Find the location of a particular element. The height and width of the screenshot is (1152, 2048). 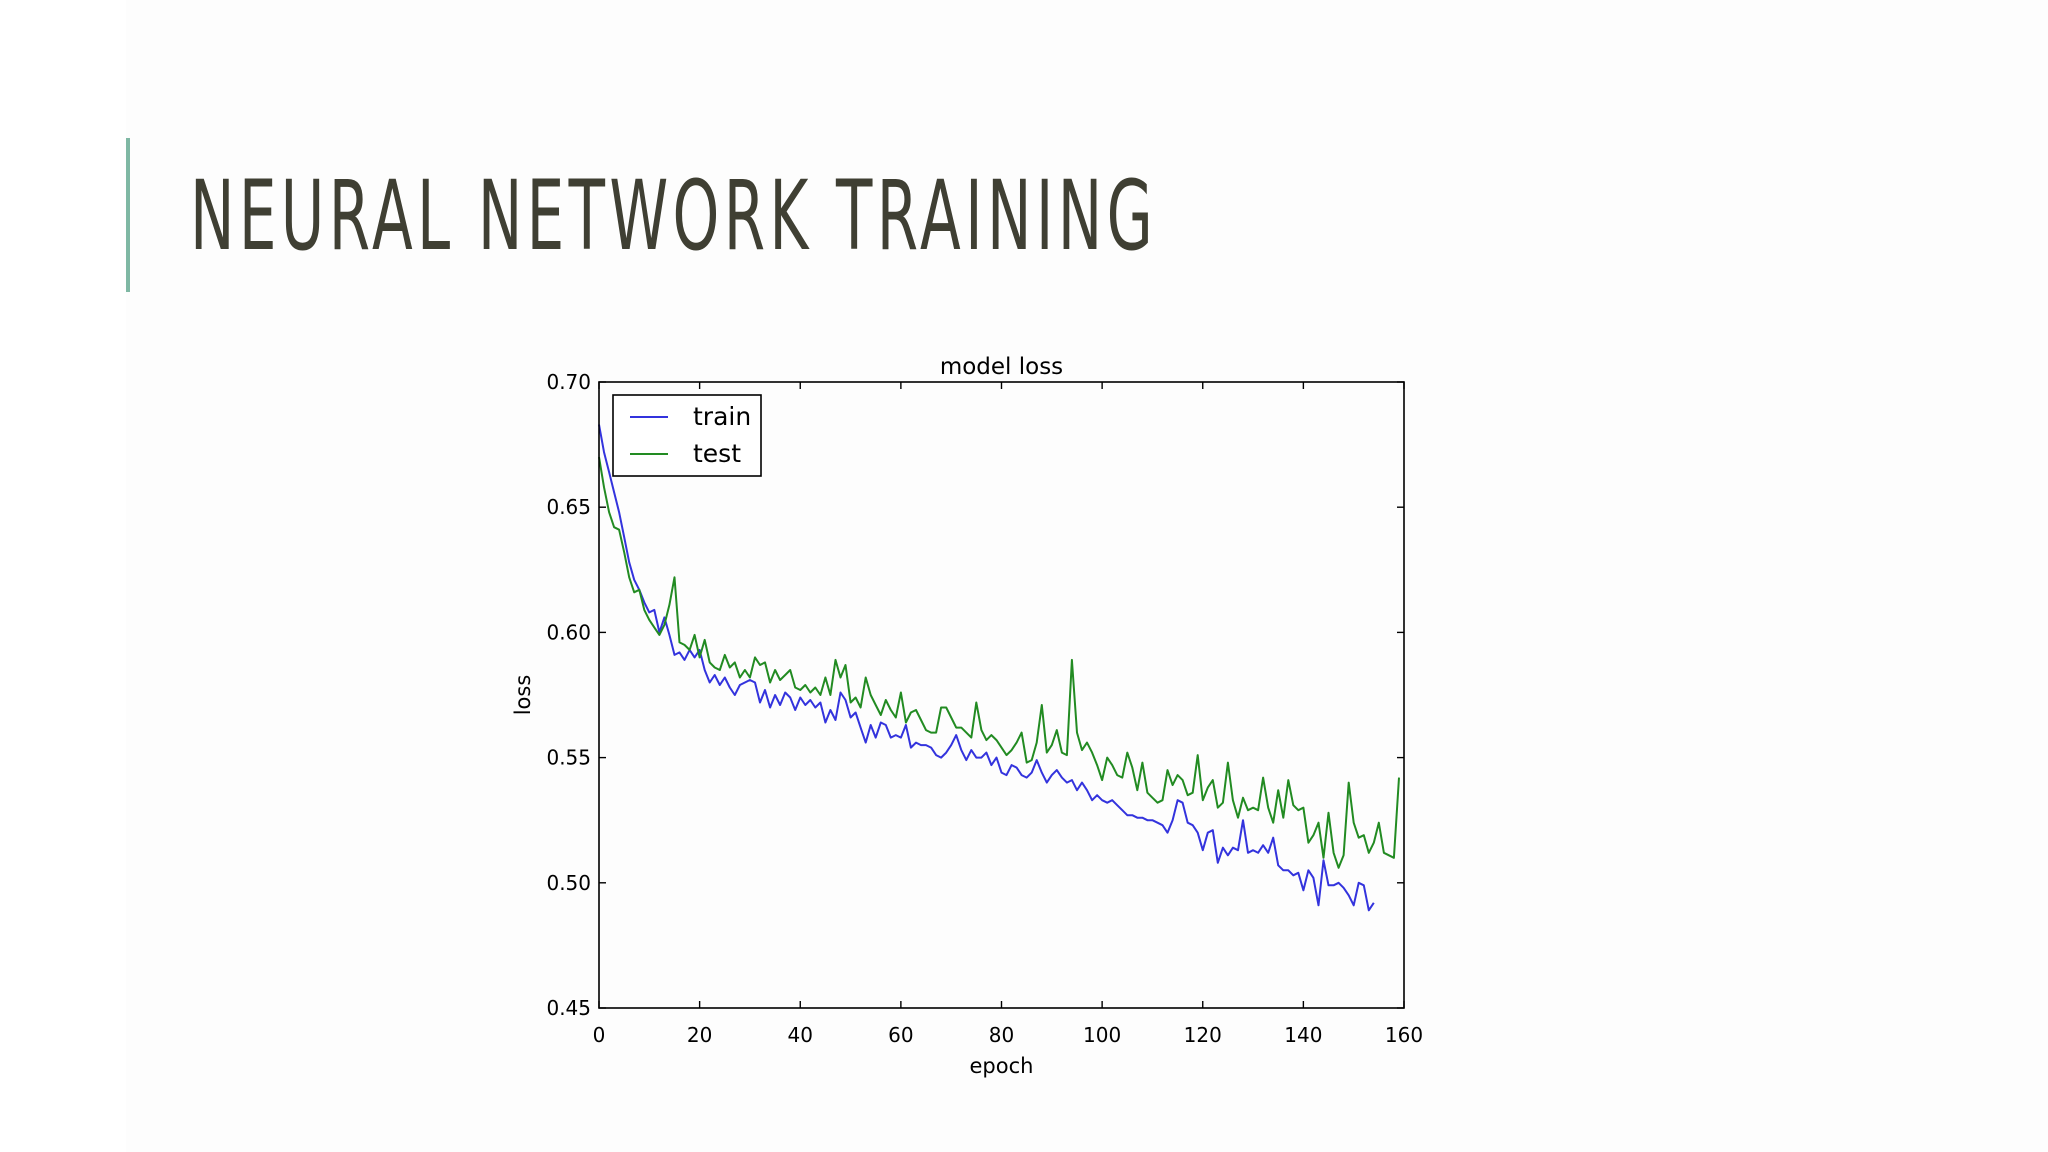

x-tick-label: 100 is located at coordinates (1102, 1035).